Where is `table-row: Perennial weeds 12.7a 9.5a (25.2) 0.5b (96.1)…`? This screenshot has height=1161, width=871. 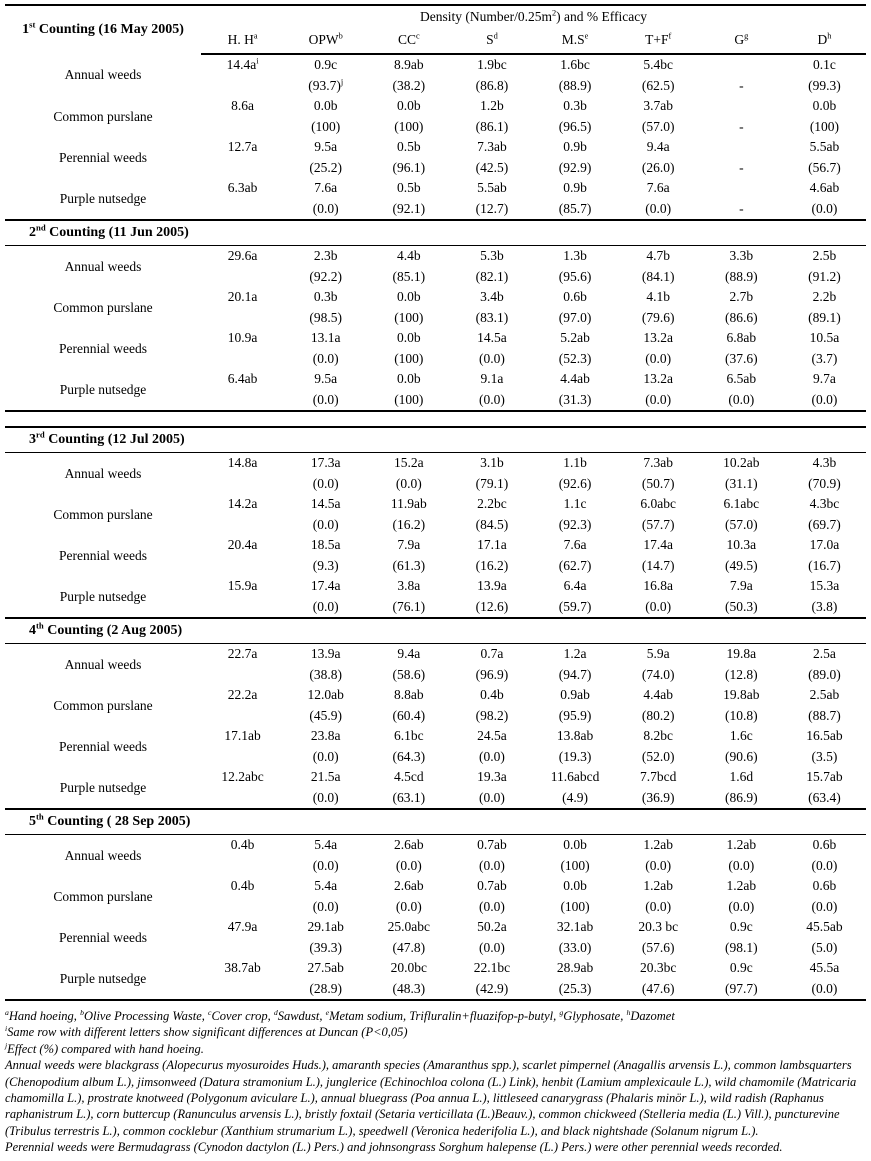
table-row: Perennial weeds 12.7a 9.5a (25.2) 0.5b (96.1)… is located at coordinates (435, 157).